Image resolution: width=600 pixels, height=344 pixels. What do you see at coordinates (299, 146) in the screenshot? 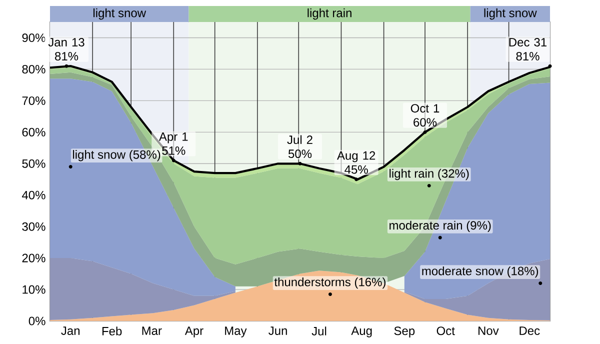
I see `annotation: Jul 2 50%` at bounding box center [299, 146].